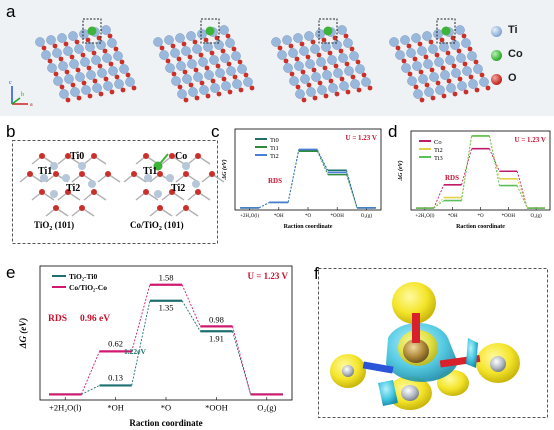 The image size is (554, 430). What do you see at coordinates (496, 55) in the screenshot?
I see `legend-co-dot` at bounding box center [496, 55].